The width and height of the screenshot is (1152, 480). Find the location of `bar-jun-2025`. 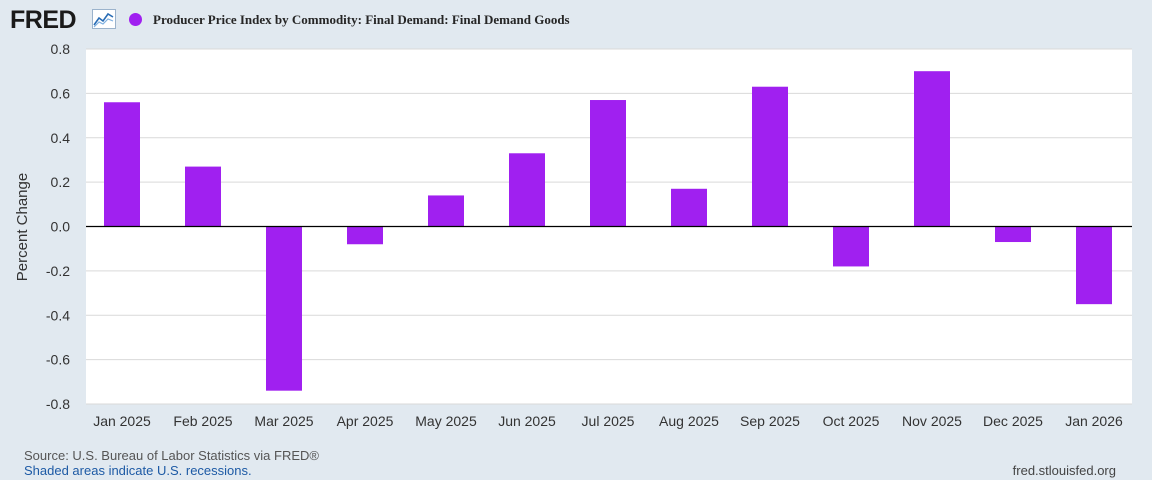

bar-jun-2025 is located at coordinates (527, 190).